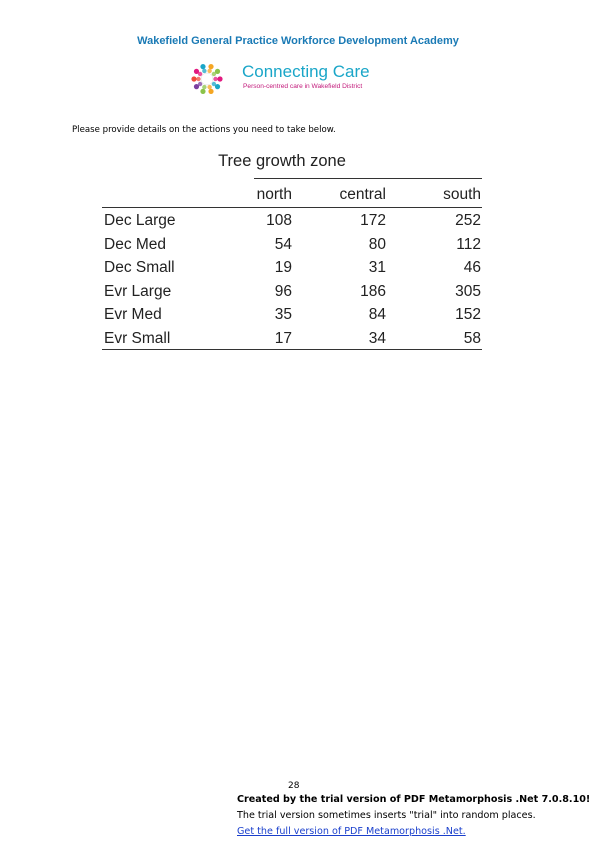 Image resolution: width=596 pixels, height=842 pixels. What do you see at coordinates (283, 291) in the screenshot?
I see `table-cell: 96` at bounding box center [283, 291].